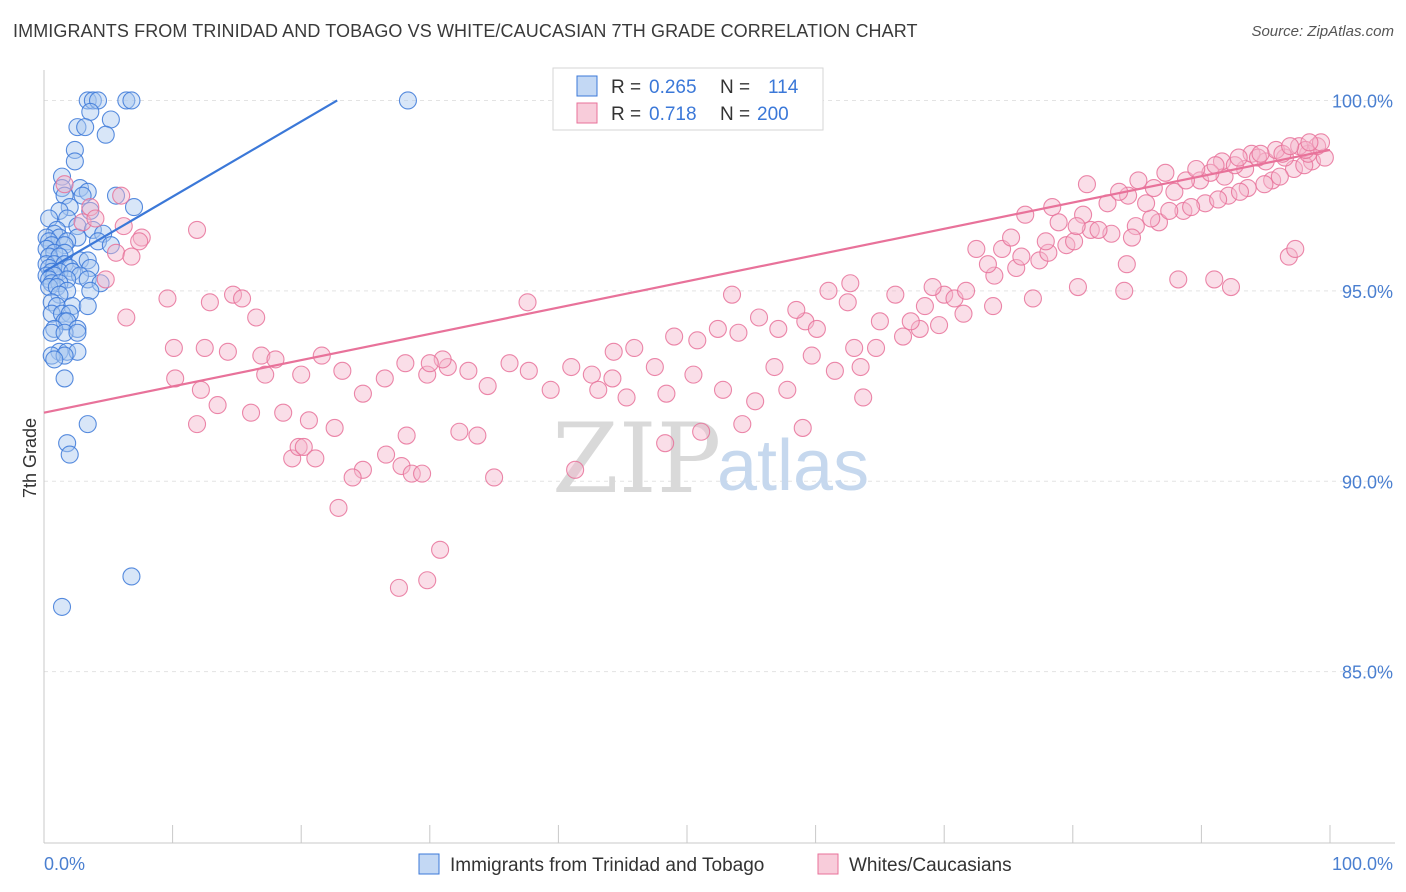  I want to click on y-tick-label-100: 100.0%, so click(1362, 101).